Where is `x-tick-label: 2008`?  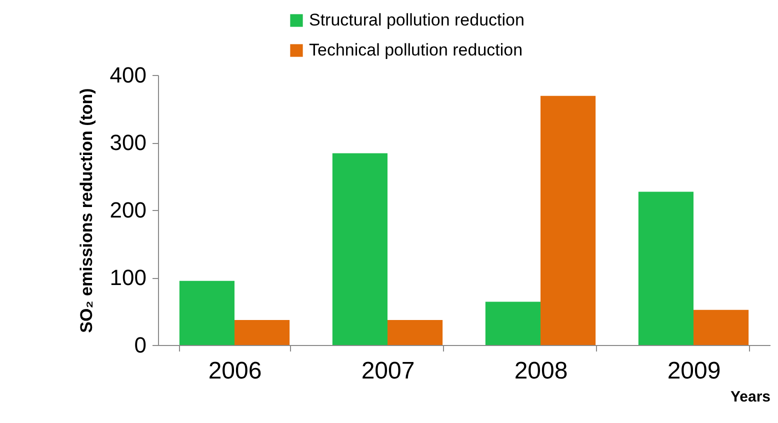 x-tick-label: 2008 is located at coordinates (541, 371).